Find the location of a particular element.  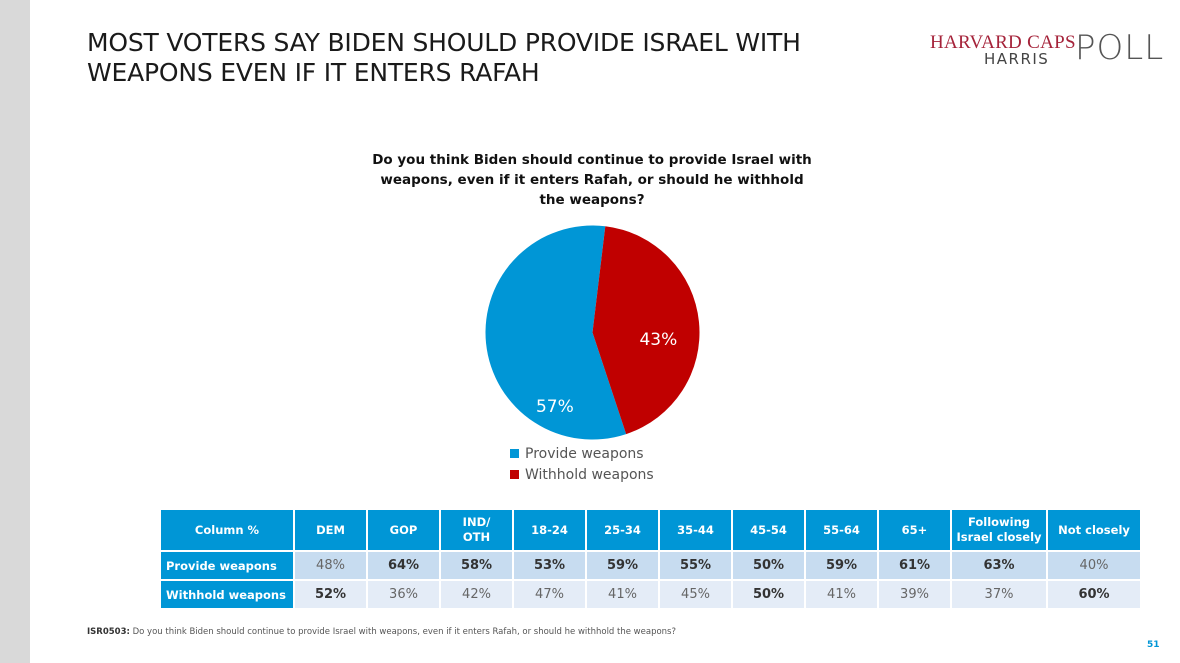

legend-label-withhold: Withhold weapons is located at coordinates (589, 474).